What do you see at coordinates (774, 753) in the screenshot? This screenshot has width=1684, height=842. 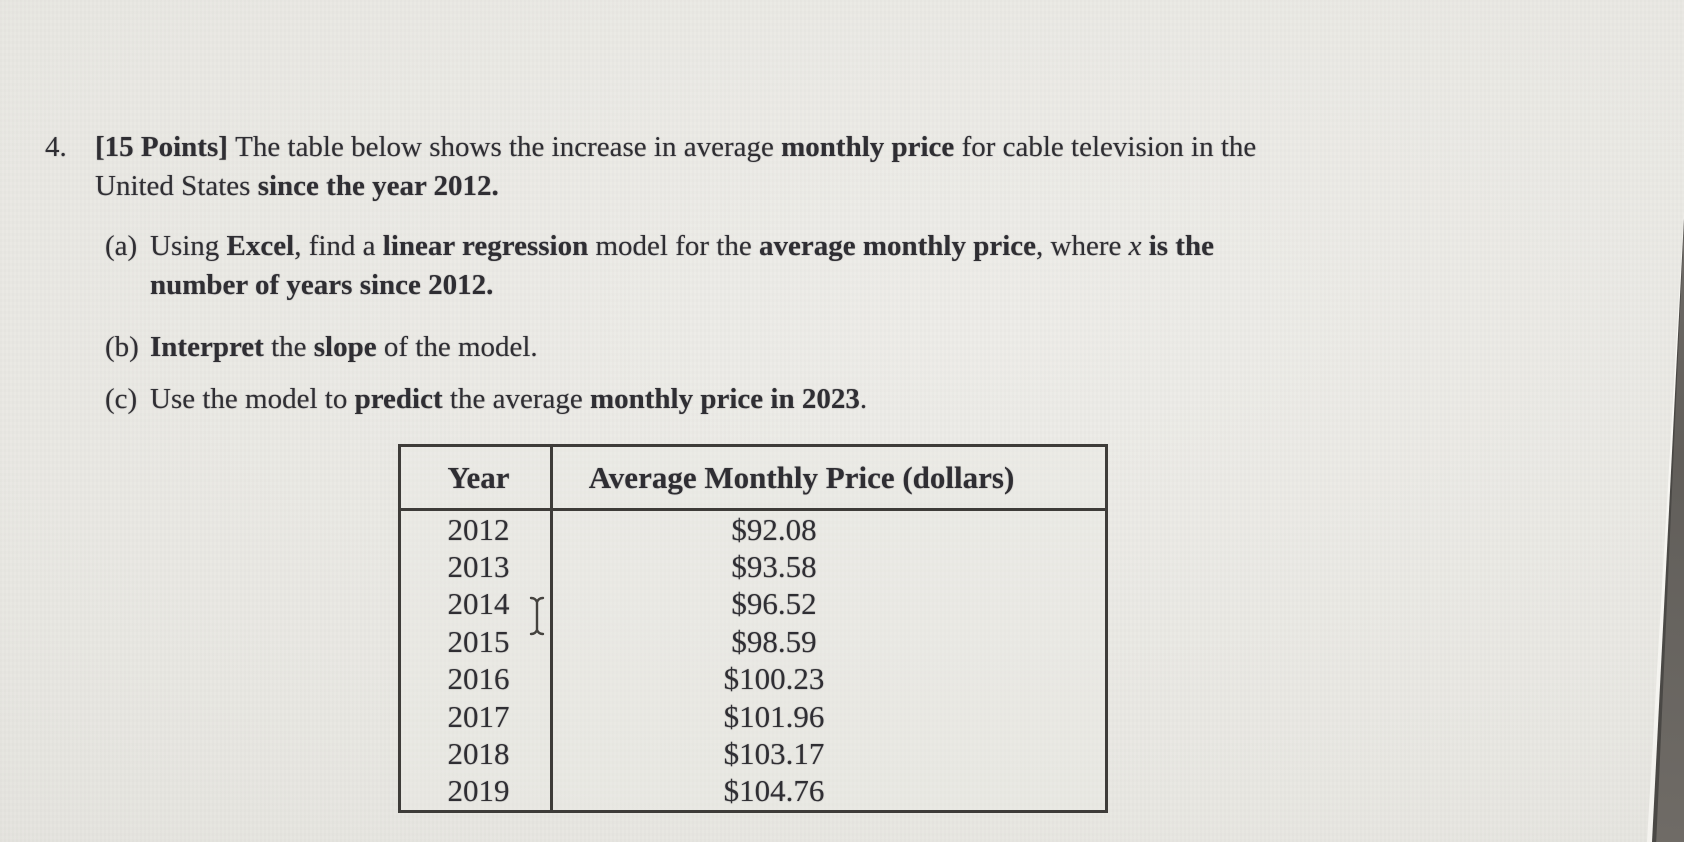 I see `price-cell: $103.17` at bounding box center [774, 753].